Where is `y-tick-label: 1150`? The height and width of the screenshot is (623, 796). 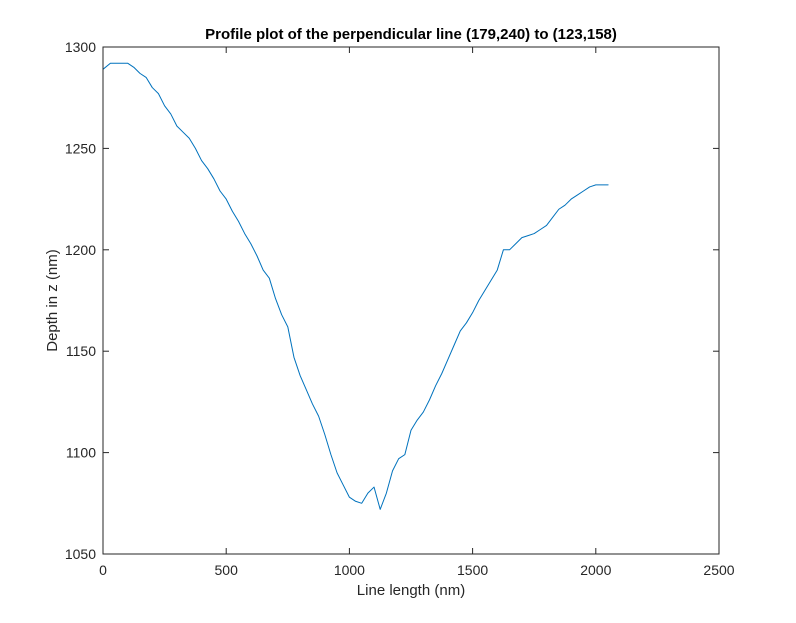
y-tick-label: 1150 is located at coordinates (81, 351).